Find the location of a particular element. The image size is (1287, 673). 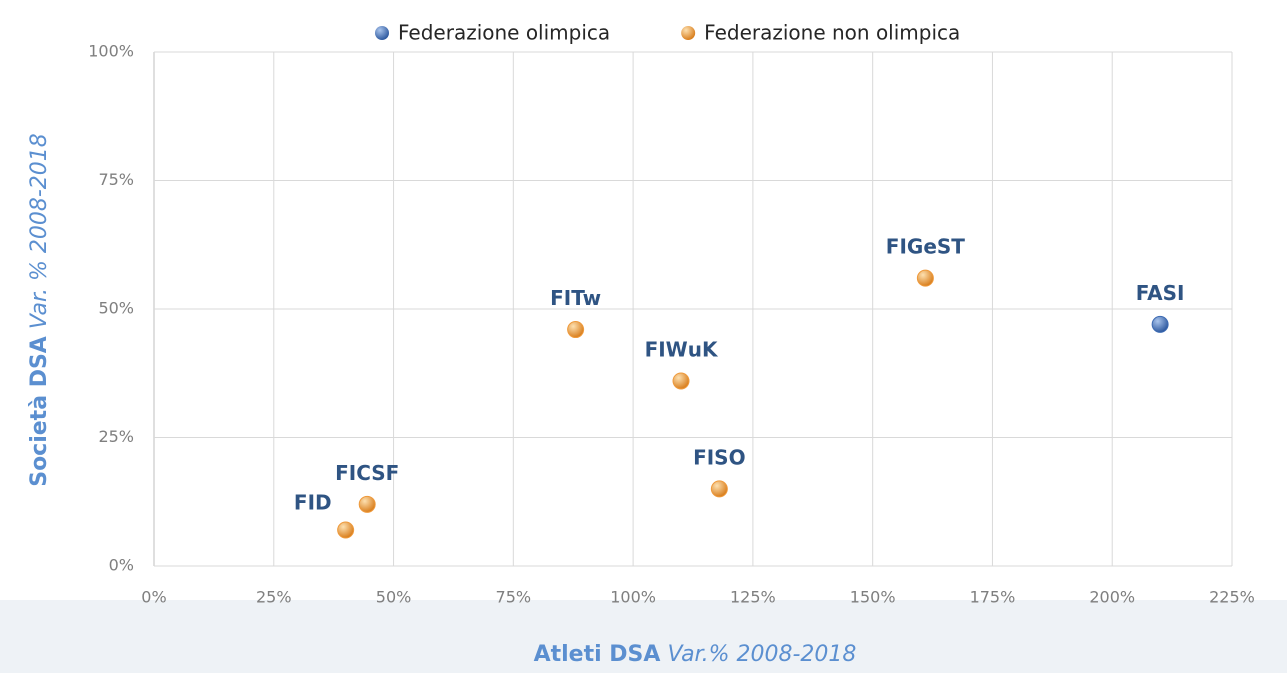

x-tick-label: 75% is located at coordinates (514, 597).